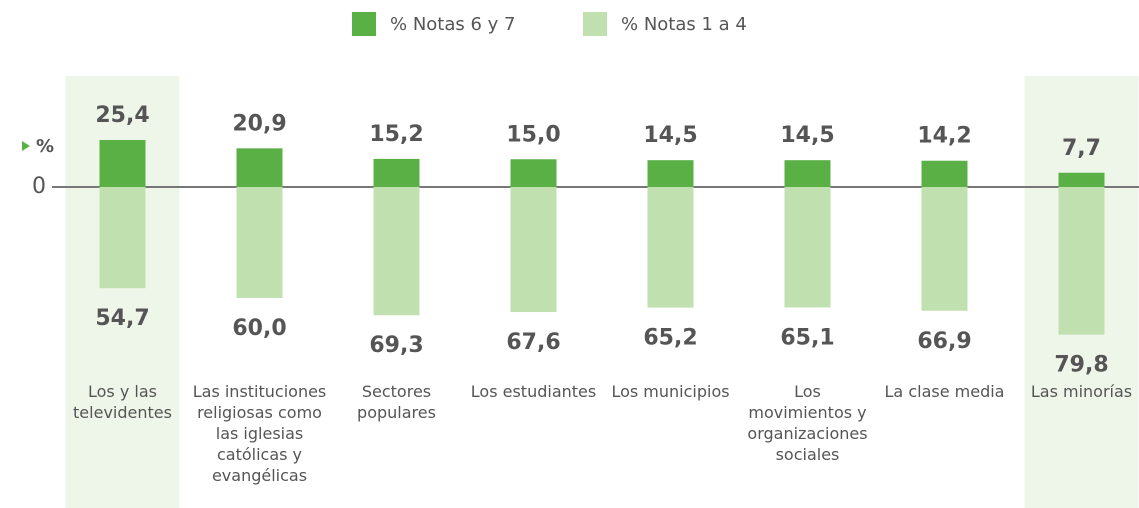  What do you see at coordinates (453, 24) in the screenshot?
I see `legend-label: % Notas 6 y 7` at bounding box center [453, 24].